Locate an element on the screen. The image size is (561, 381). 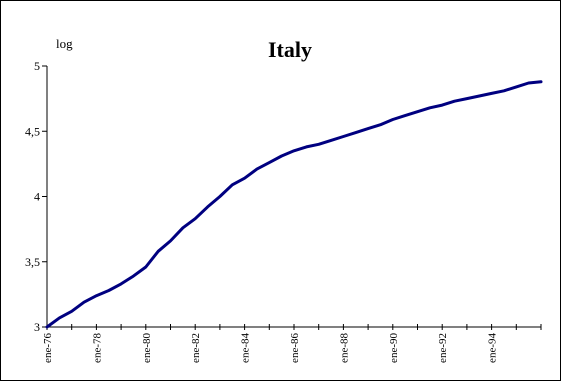
y-tick-label: 4,5 is located at coordinates (32, 131).